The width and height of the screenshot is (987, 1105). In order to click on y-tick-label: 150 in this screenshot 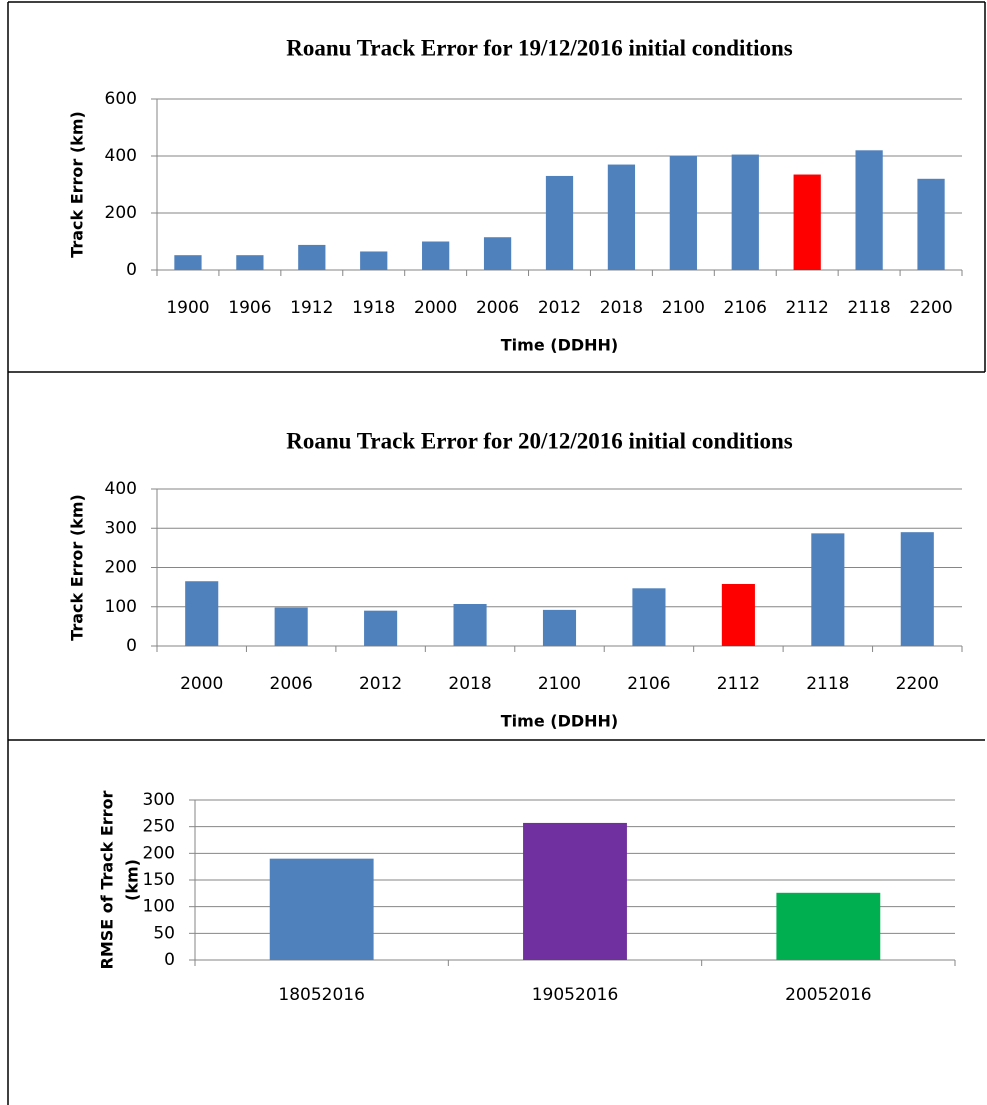, I will do `click(159, 880)`.